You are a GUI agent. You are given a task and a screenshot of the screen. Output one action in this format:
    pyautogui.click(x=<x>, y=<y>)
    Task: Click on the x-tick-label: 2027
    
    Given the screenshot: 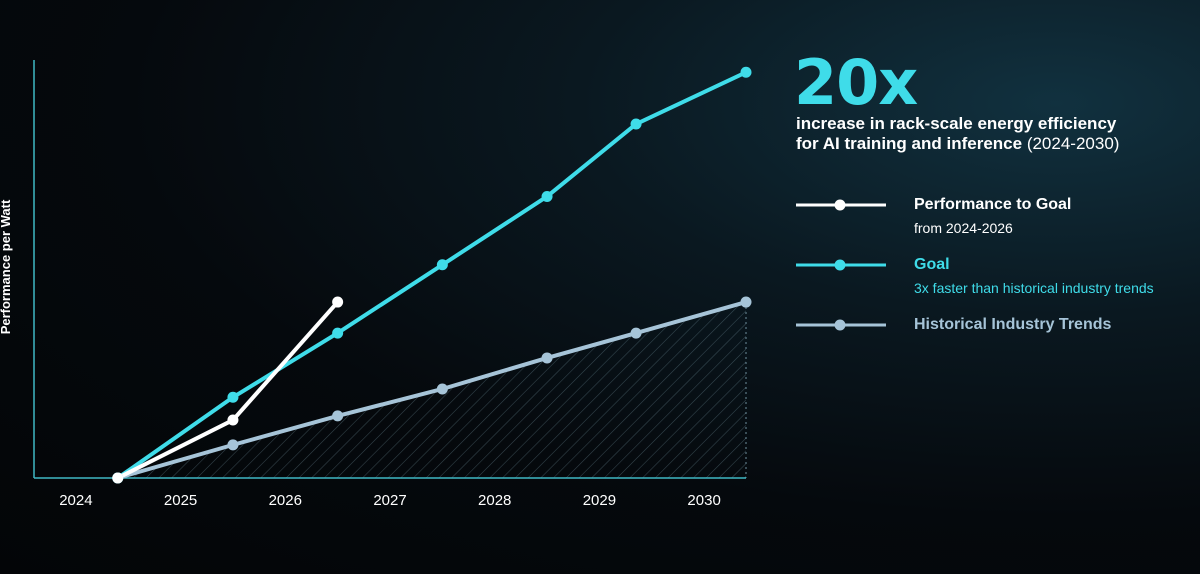 What is the action you would take?
    pyautogui.click(x=389, y=500)
    